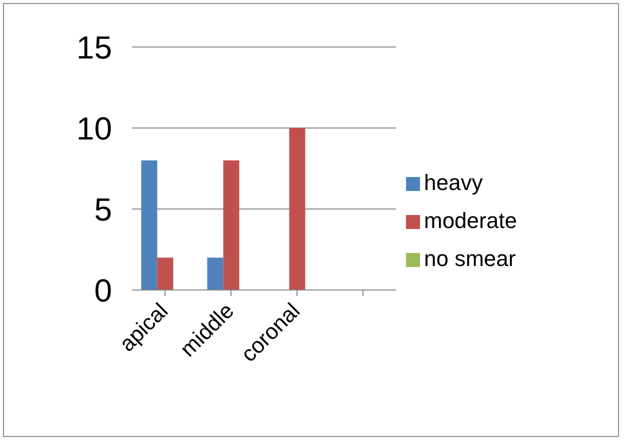 The height and width of the screenshot is (441, 625). Describe the element at coordinates (103, 209) in the screenshot. I see `y-tick-label: 5` at that location.